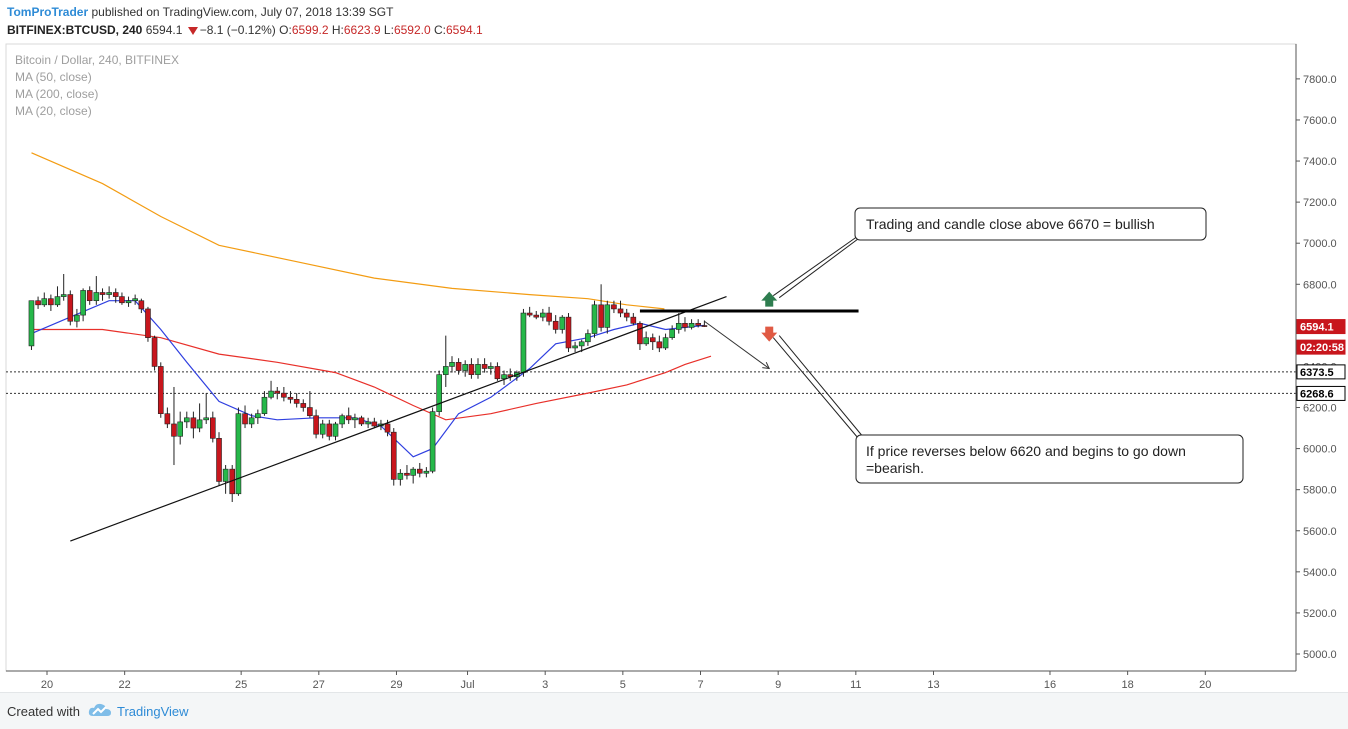  I want to click on bearish-callout-box, so click(1049, 459).